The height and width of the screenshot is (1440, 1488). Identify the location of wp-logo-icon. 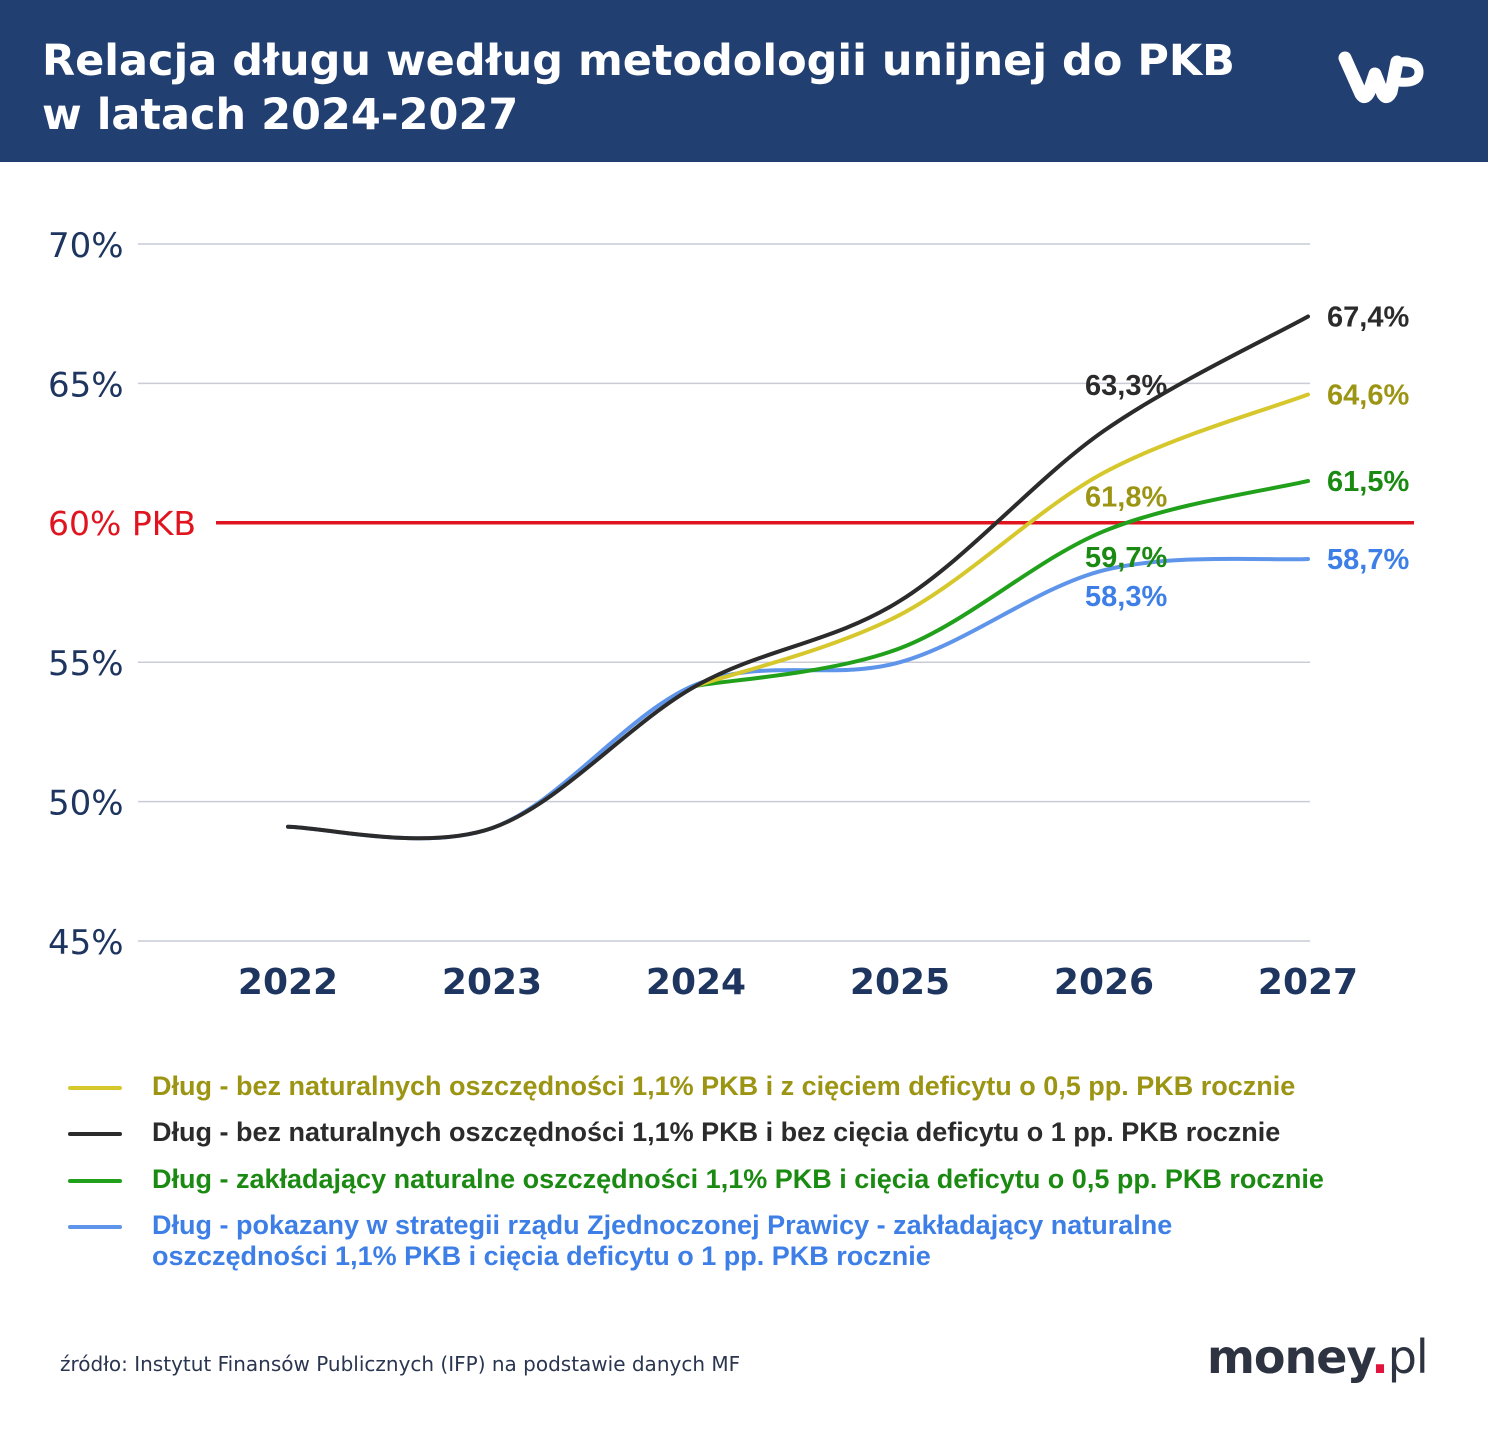
(1381, 77).